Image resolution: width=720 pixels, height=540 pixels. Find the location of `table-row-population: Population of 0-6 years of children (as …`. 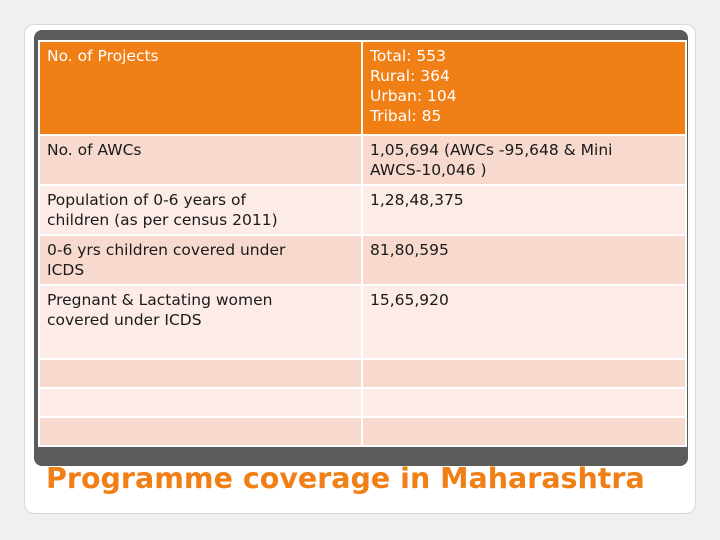

table-row-population: Population of 0-6 years of children (as … is located at coordinates (362, 210).